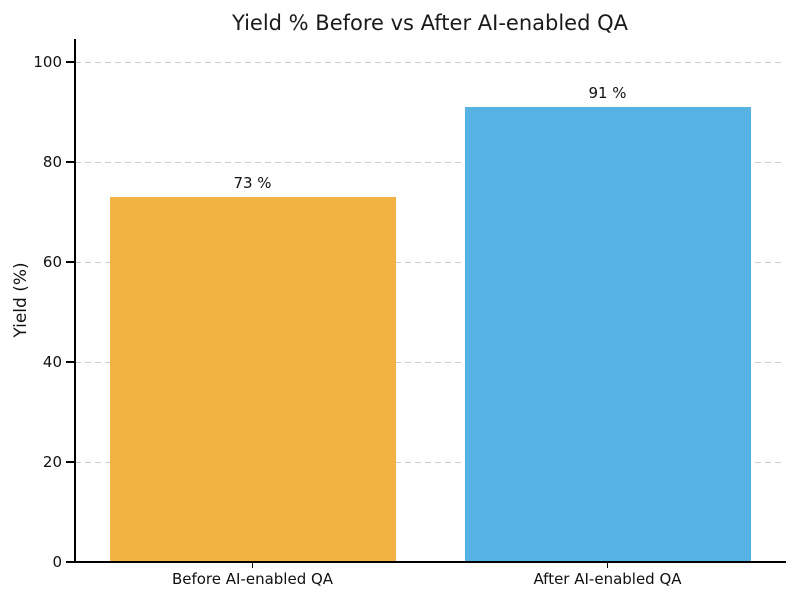 This screenshot has width=800, height=600. Describe the element at coordinates (21, 300) in the screenshot. I see `y-axis-label: Yield (%)` at that location.